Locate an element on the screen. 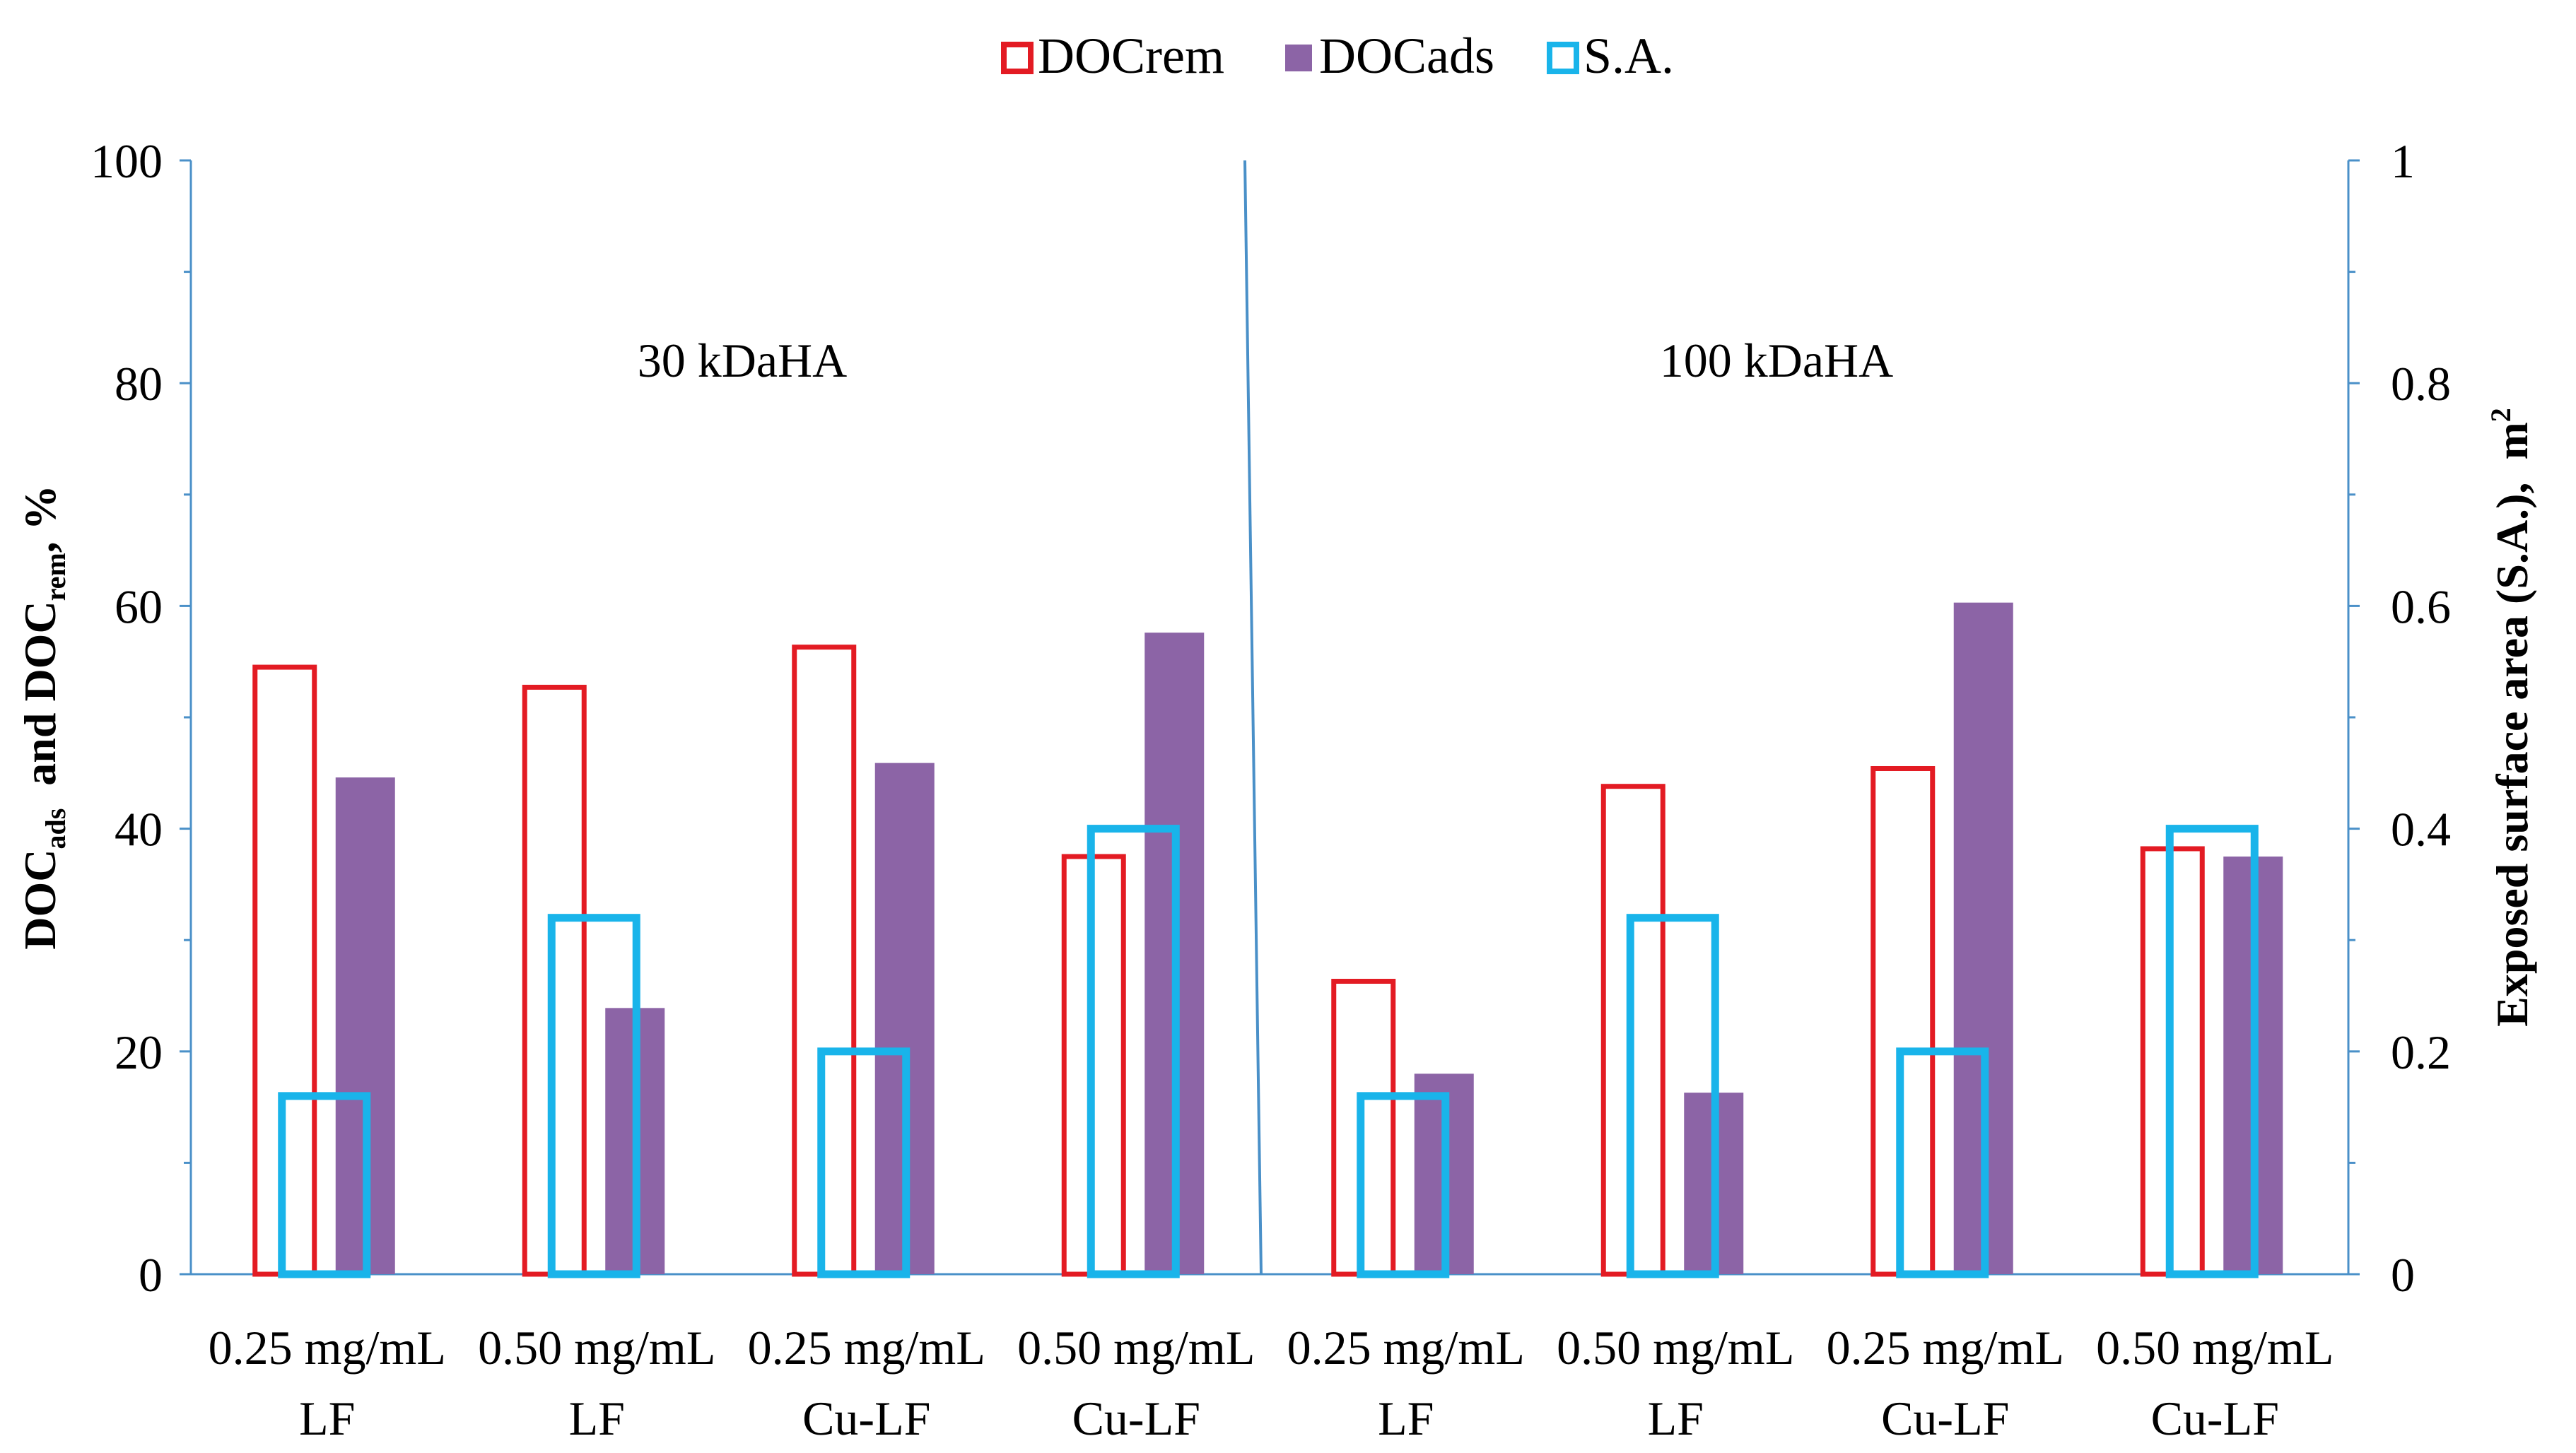 The height and width of the screenshot is (1453, 2576). group-label-100kda: 100 kDaHA is located at coordinates (1777, 360).